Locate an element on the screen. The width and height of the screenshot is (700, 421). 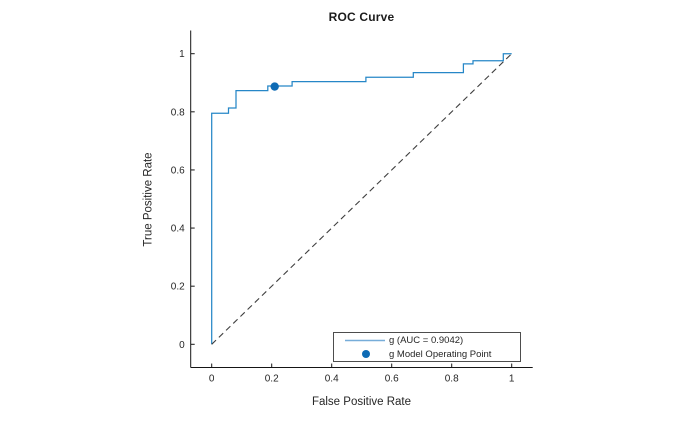
x-tick-label: 0.6 is located at coordinates (392, 379).